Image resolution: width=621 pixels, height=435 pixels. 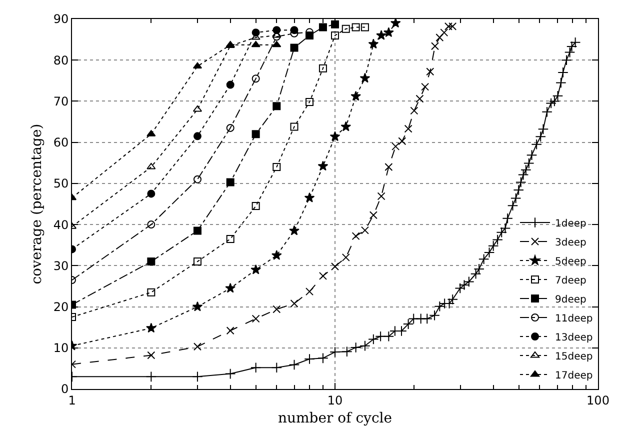 What do you see at coordinates (61, 348) in the screenshot?
I see `y-tick-label: 10` at bounding box center [61, 348].